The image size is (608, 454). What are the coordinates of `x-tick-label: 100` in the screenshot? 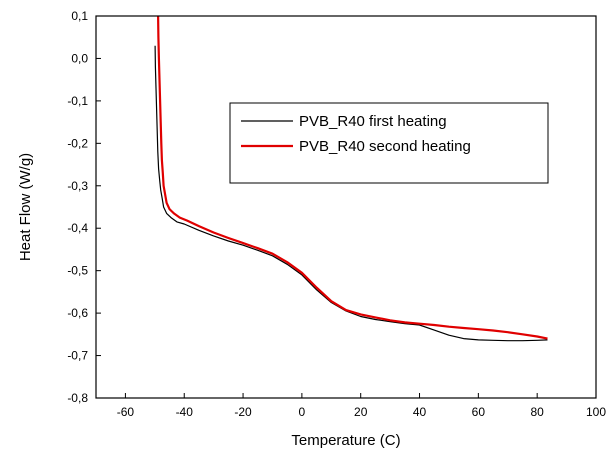 It's located at (596, 412).